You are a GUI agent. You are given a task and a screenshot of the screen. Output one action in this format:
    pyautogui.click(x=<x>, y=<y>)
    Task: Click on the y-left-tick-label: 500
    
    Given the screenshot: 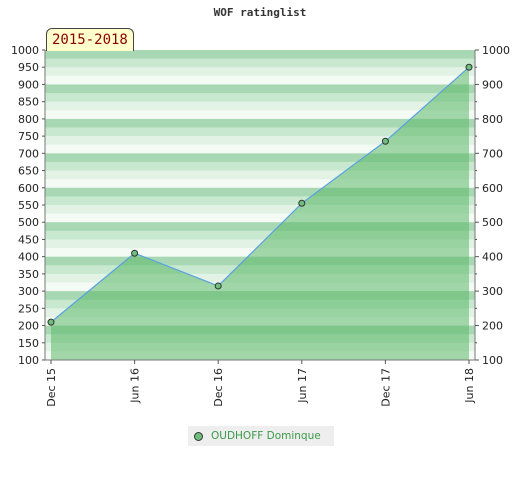 What is the action you would take?
    pyautogui.click(x=28, y=222)
    